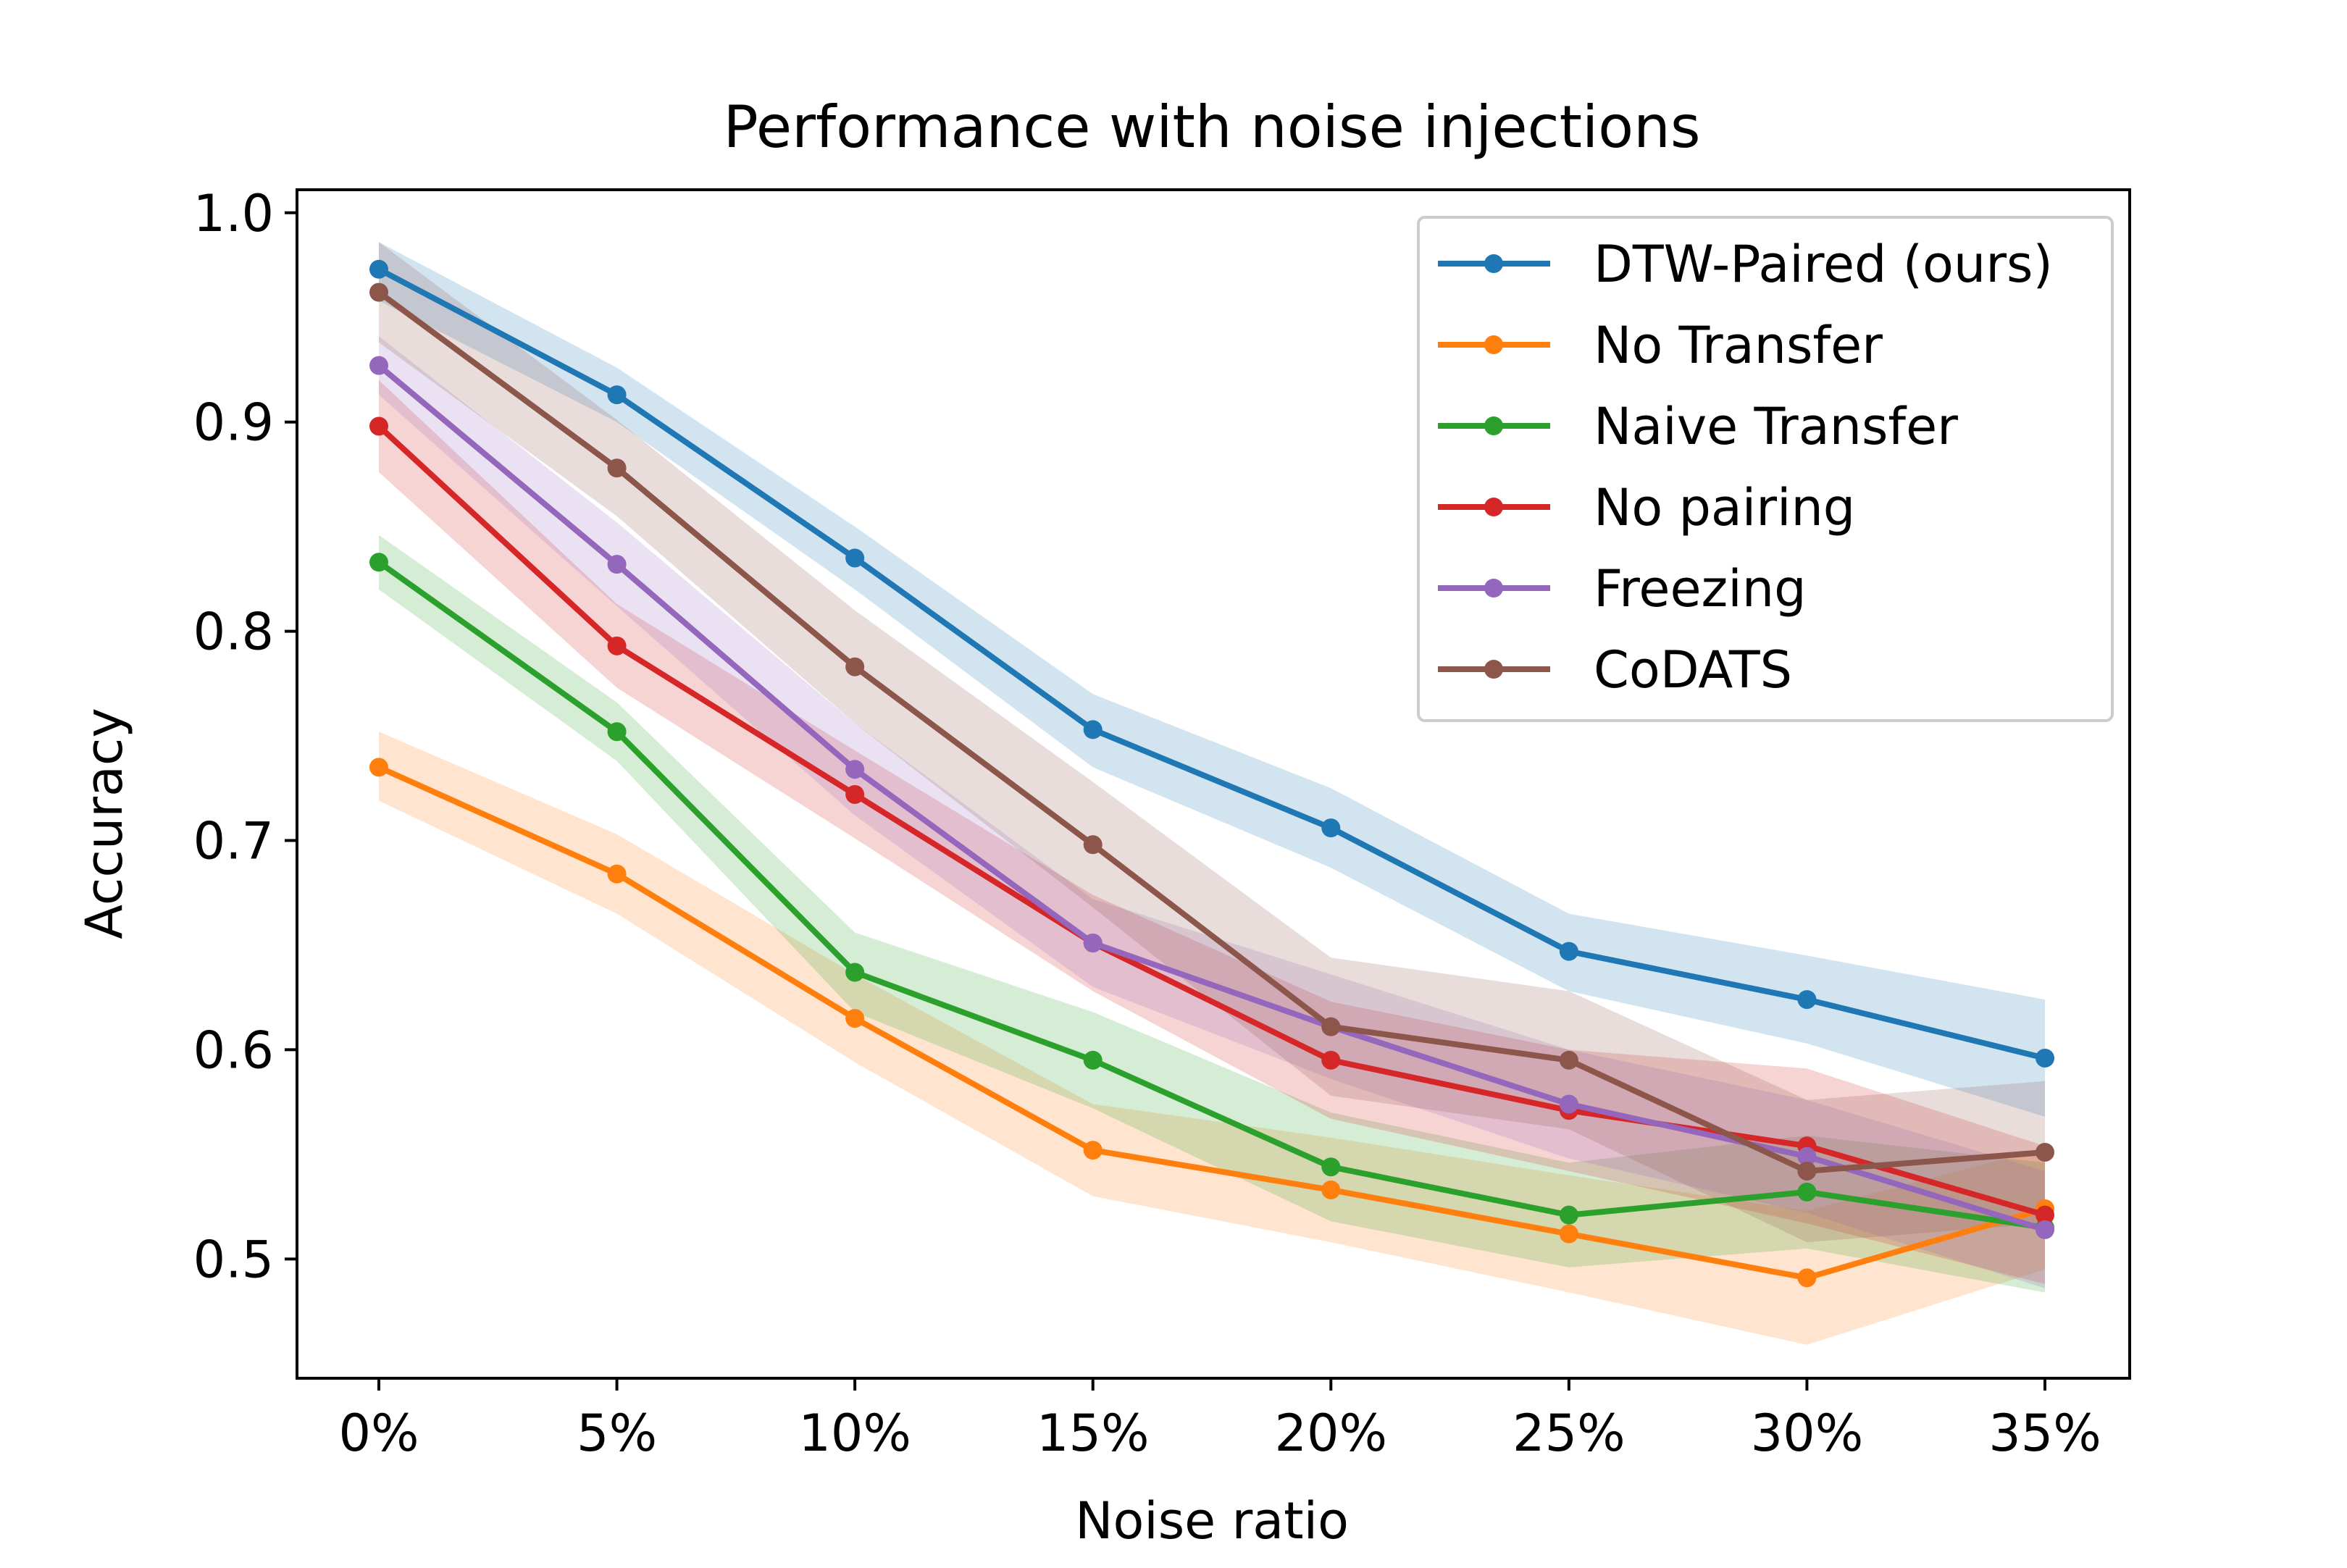 The image size is (2347, 1568). Describe the element at coordinates (1776, 427) in the screenshot. I see `legend-label-naive-transfer: Naive Transfer` at that location.